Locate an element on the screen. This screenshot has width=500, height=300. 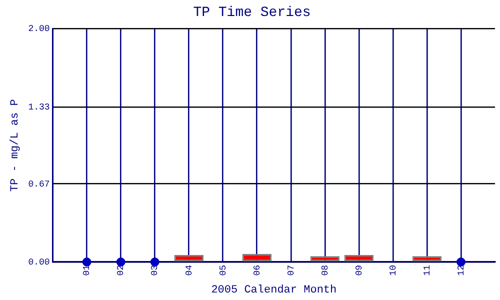
x-tick-label: 07 is located at coordinates (291, 270).